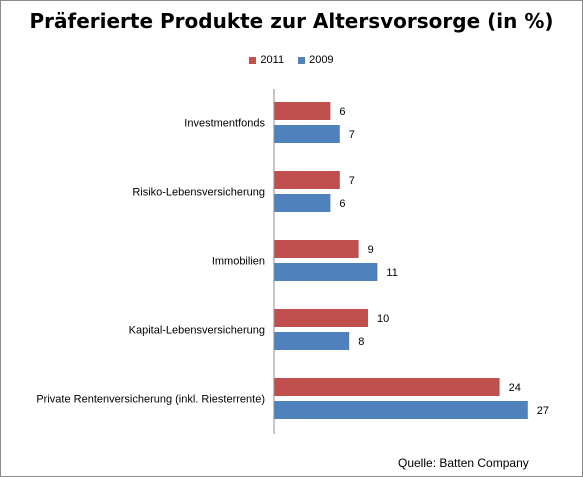  I want to click on data-label-2011-2: 9, so click(371, 250).